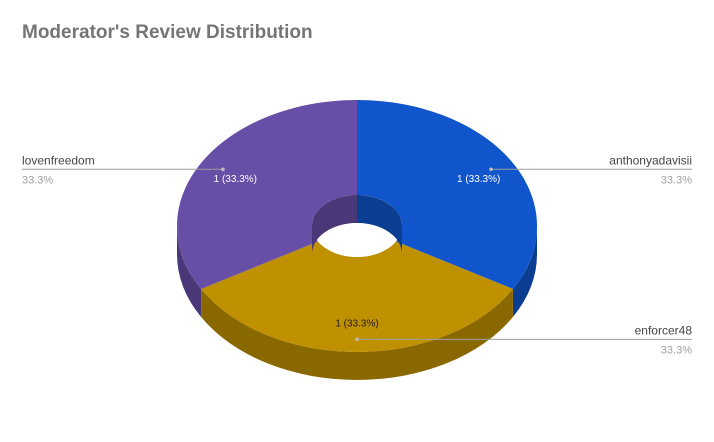  Describe the element at coordinates (491, 169) in the screenshot. I see `leader-dot-anthonyadavisii` at that location.